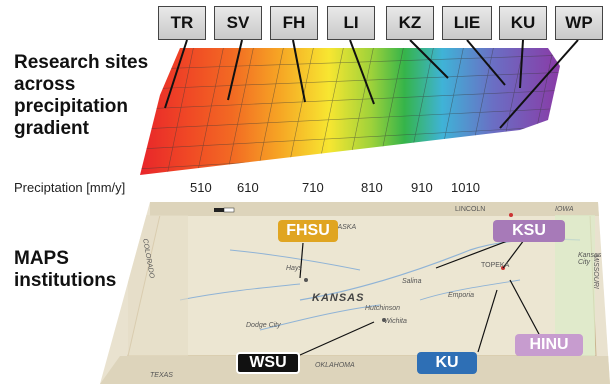 Image resolution: width=612 pixels, height=384 pixels. I want to click on map-label-emporia: Emporia, so click(461, 295).